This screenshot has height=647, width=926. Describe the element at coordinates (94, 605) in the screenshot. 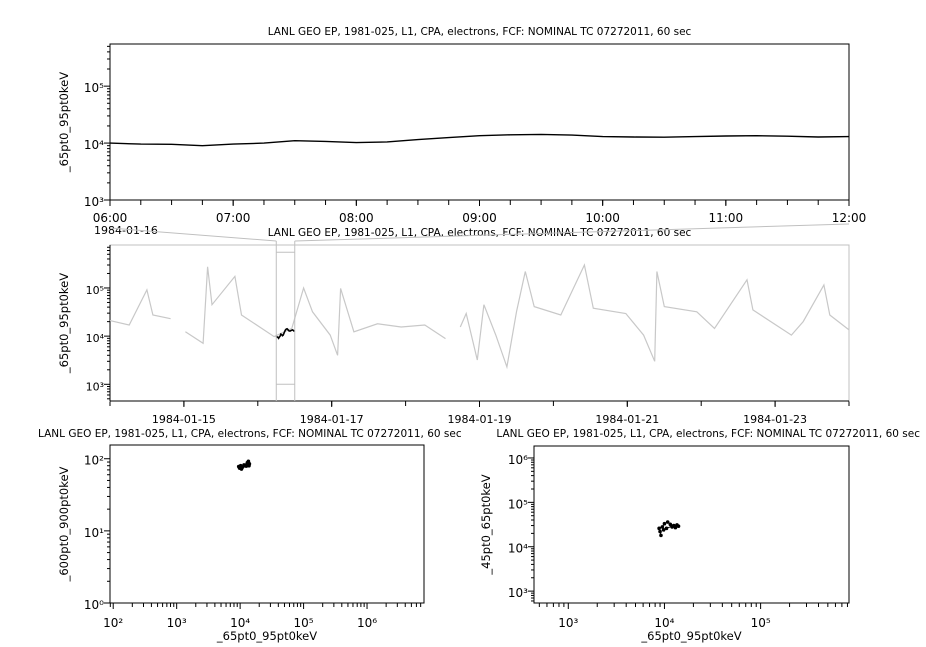

I see `y-tick-label: 10⁰` at that location.